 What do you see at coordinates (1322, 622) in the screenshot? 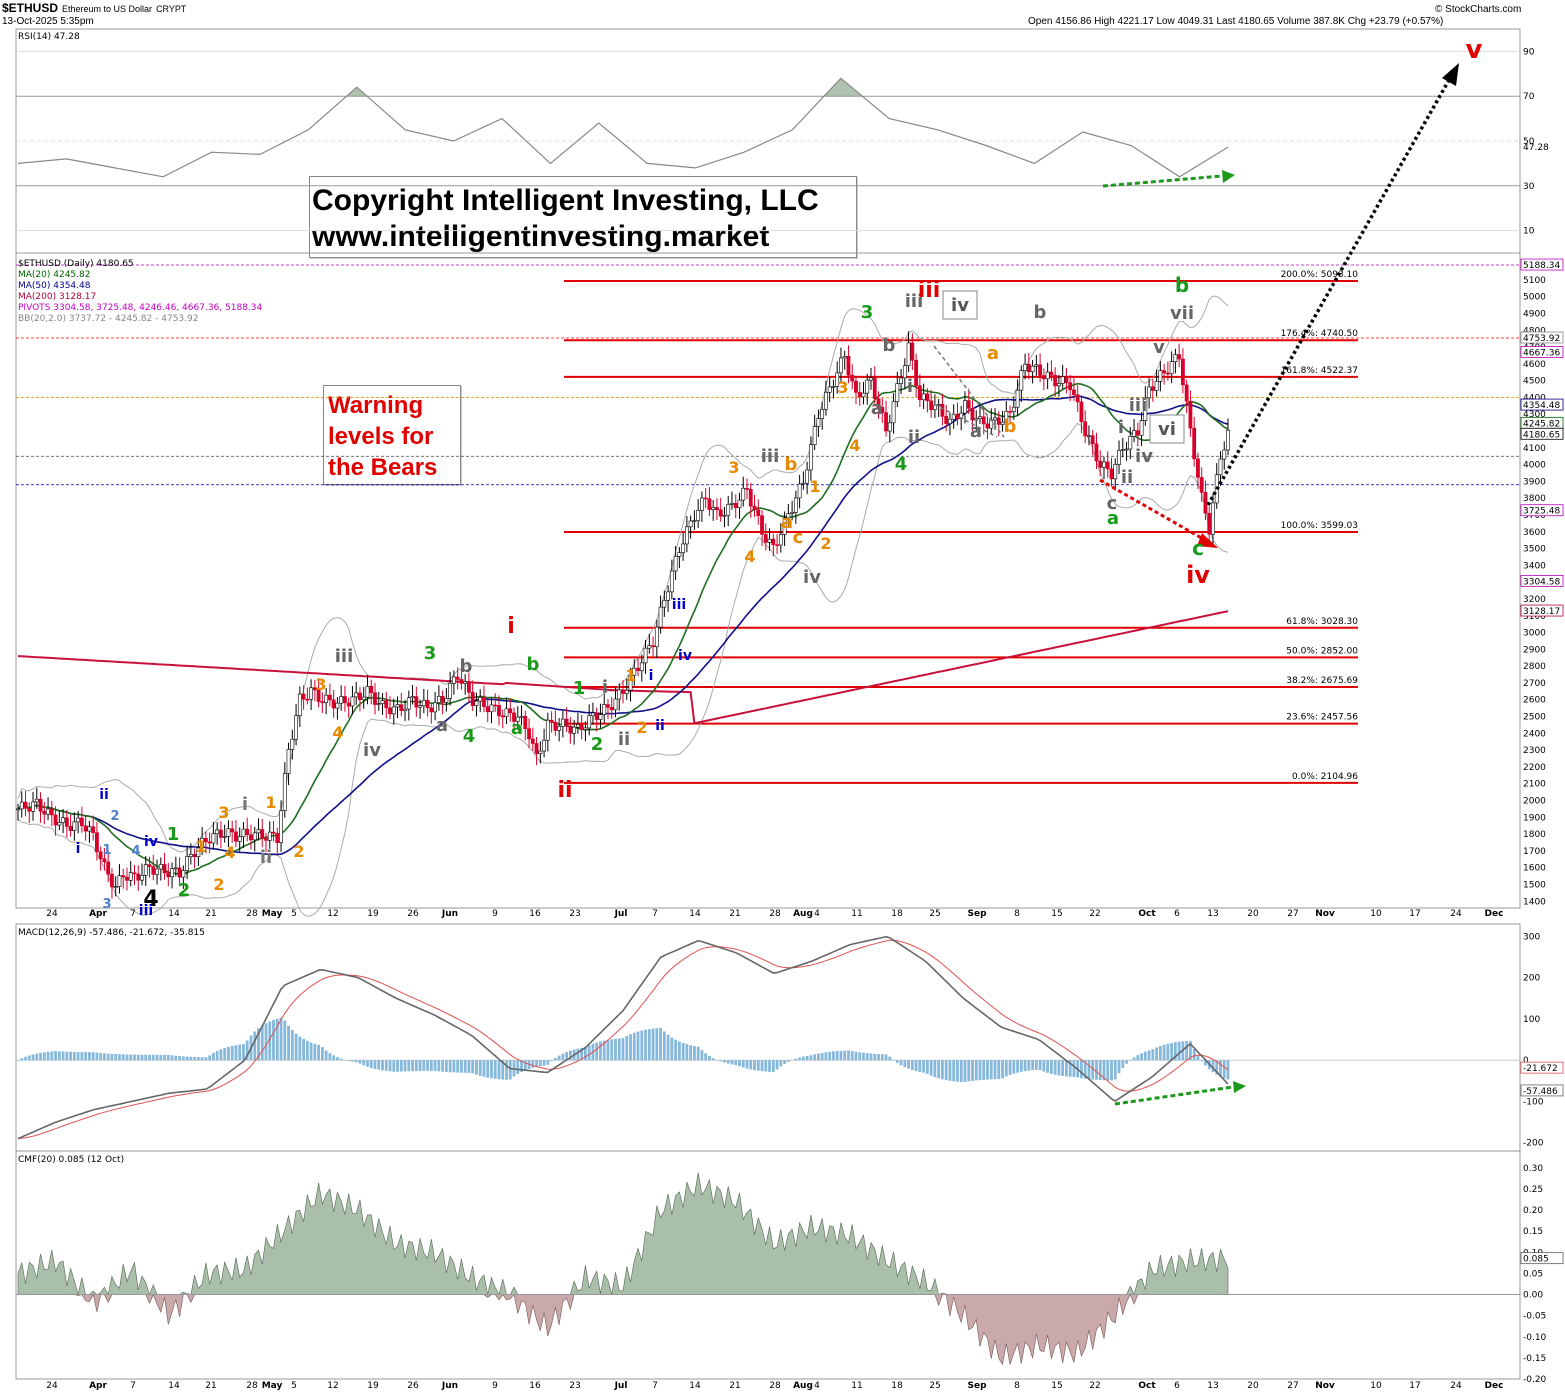
I see `fib-label: 61.8%: 3028.30` at bounding box center [1322, 622].